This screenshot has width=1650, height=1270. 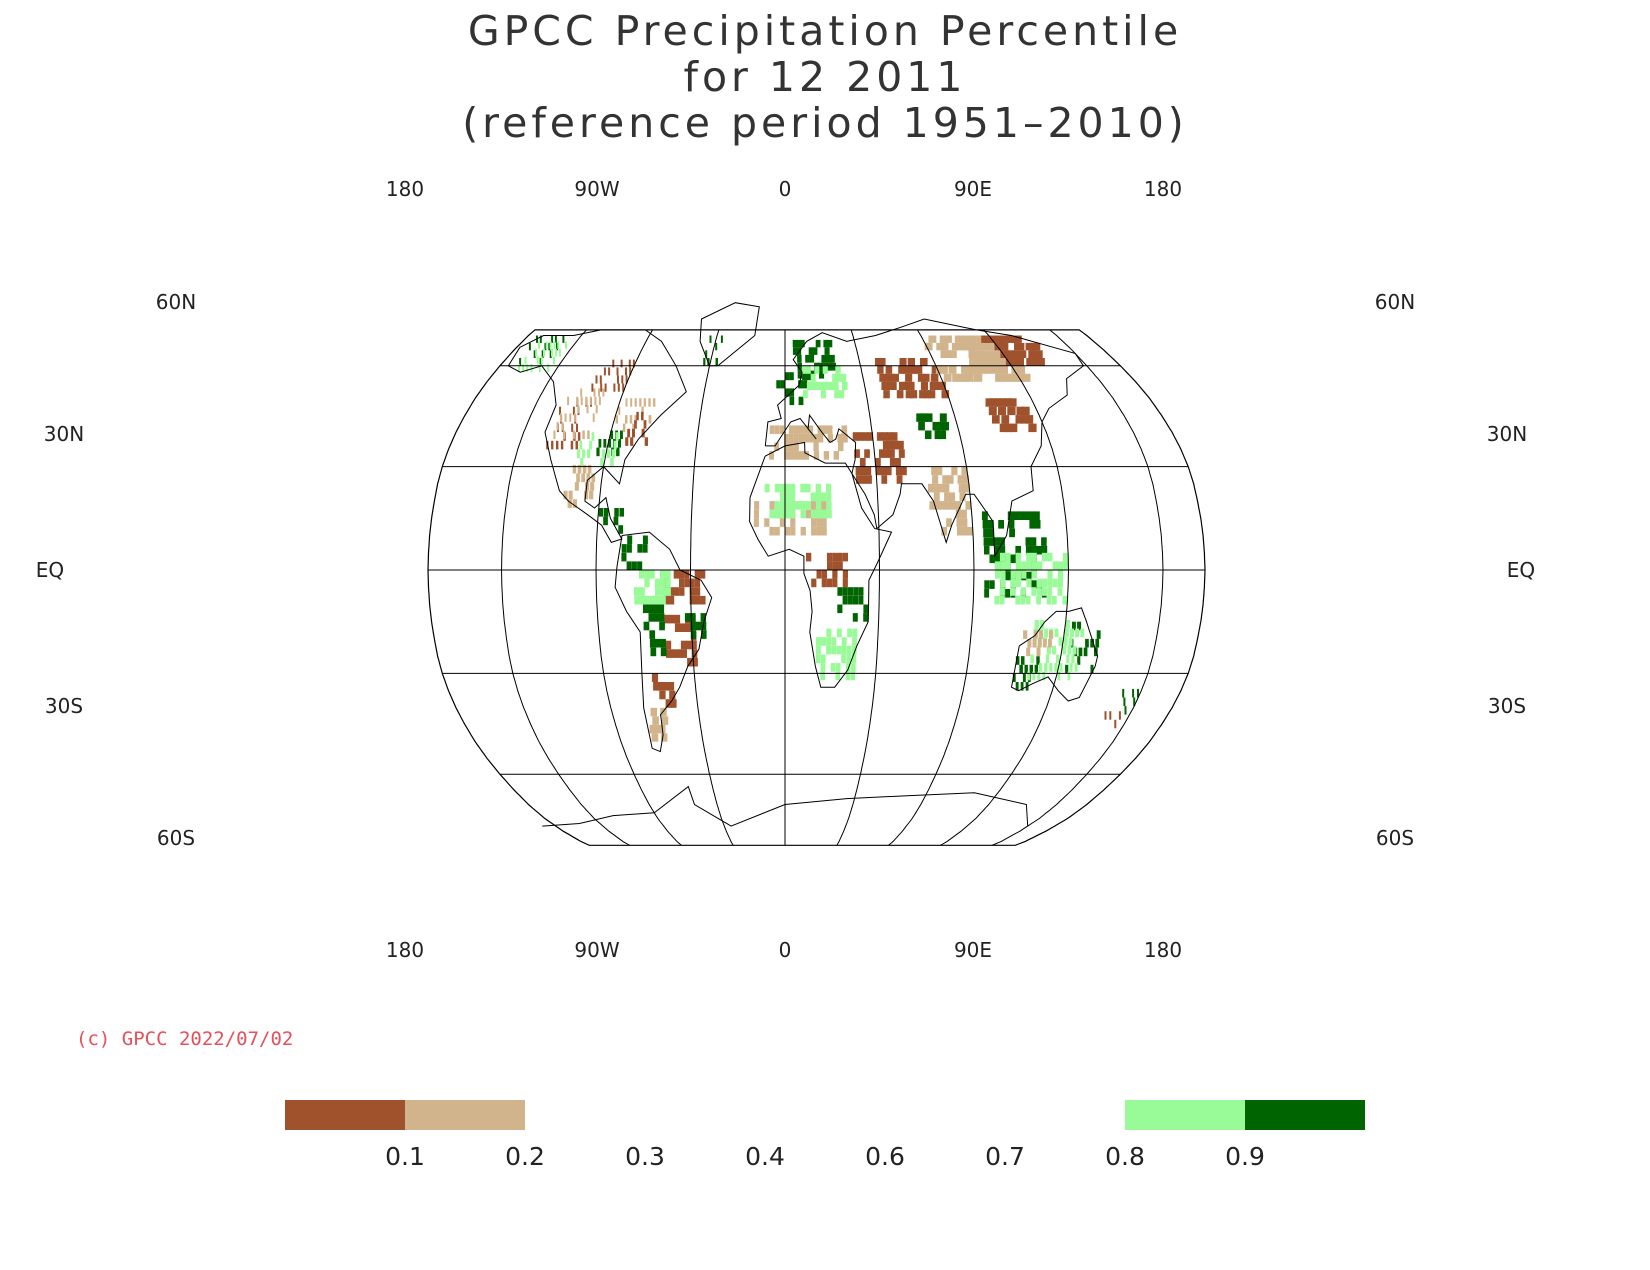 What do you see at coordinates (652, 587) in the screenshot?
I see `region-amazon-light` at bounding box center [652, 587].